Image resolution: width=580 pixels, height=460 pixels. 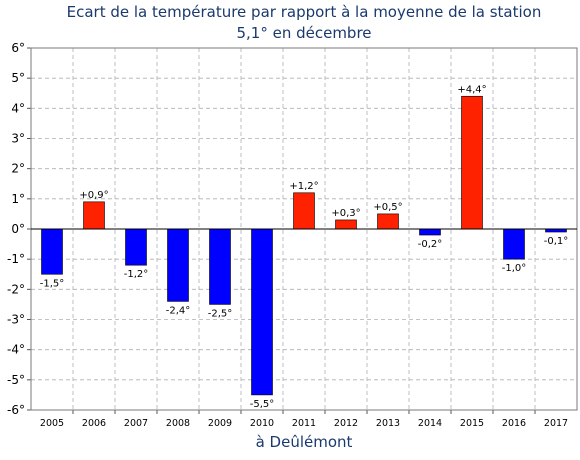 What do you see at coordinates (388, 221) in the screenshot?
I see `bar-2013` at bounding box center [388, 221].